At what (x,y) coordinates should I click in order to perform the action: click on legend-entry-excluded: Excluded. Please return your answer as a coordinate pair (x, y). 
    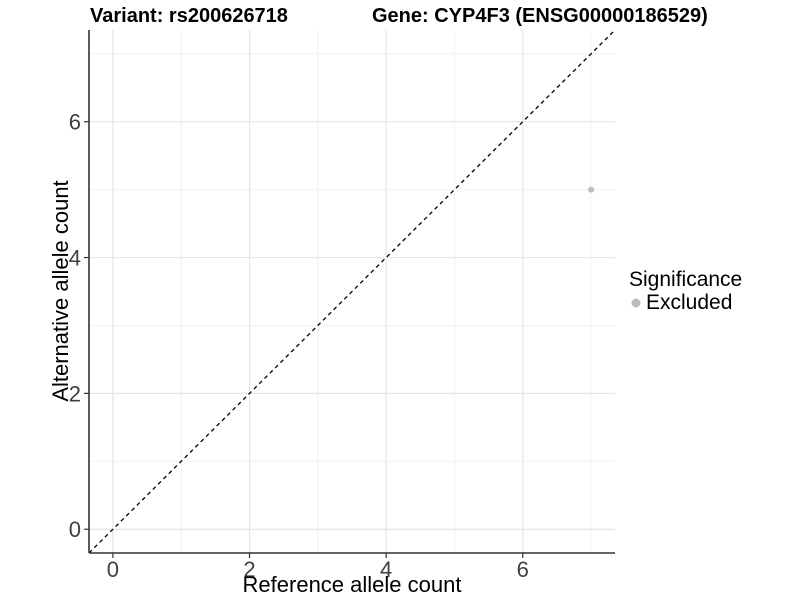
    Looking at the image, I should click on (685, 302).